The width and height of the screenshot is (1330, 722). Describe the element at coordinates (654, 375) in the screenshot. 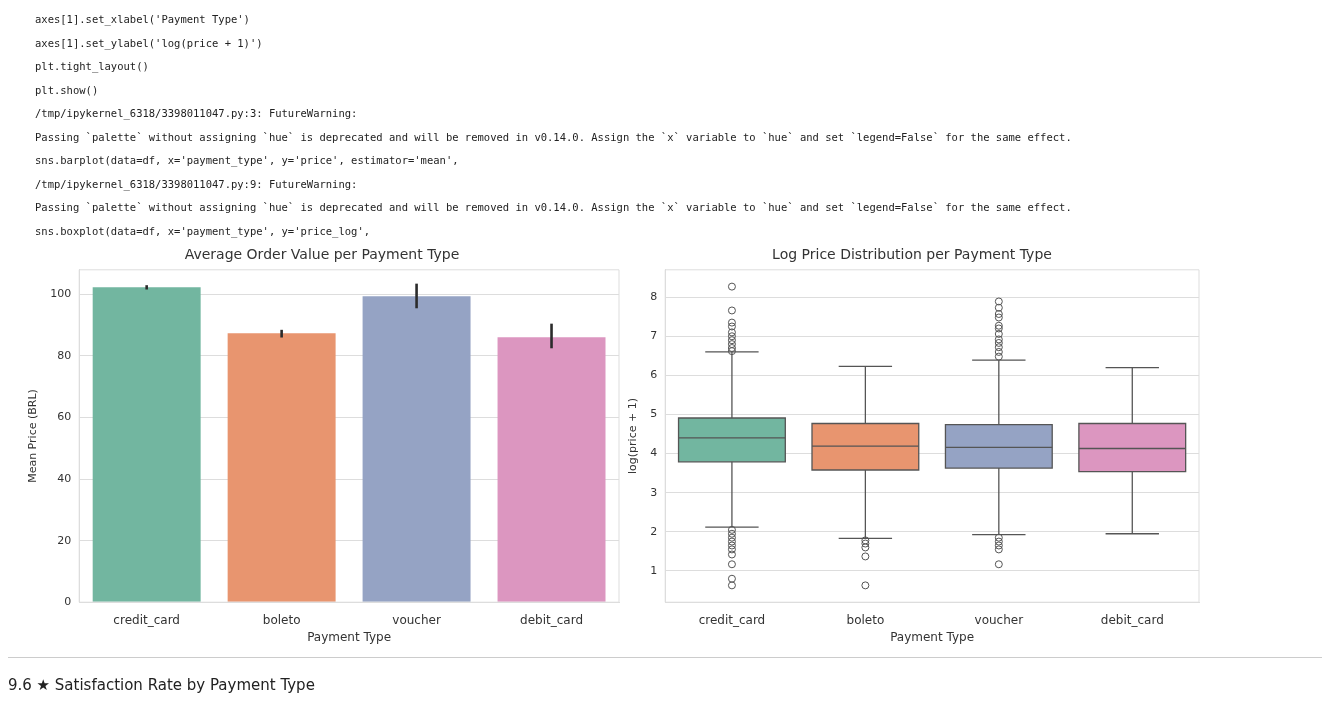

I see `y-tick-label: 6` at that location.